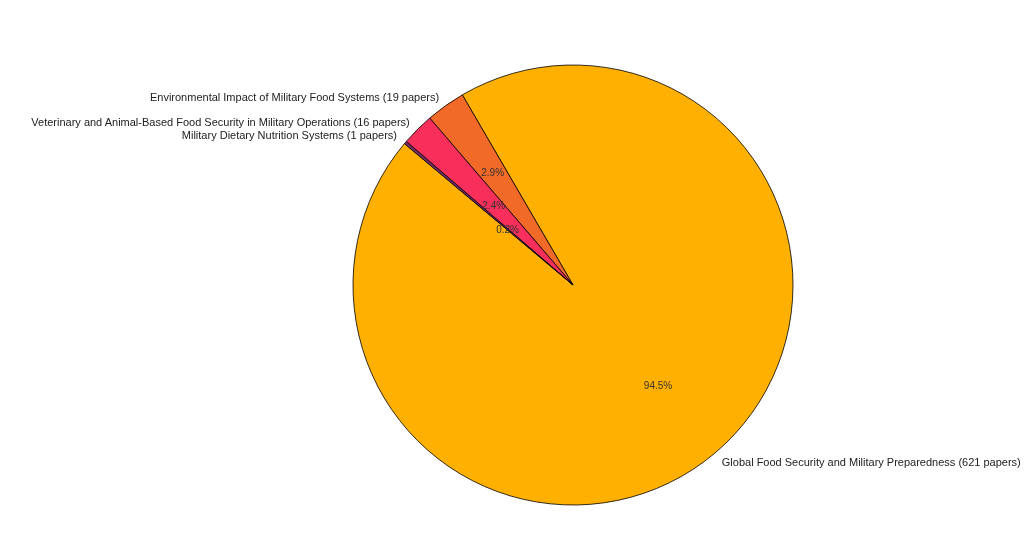 The image size is (1033, 543). What do you see at coordinates (508, 229) in the screenshot?
I see `data-label: 0.2%` at bounding box center [508, 229].